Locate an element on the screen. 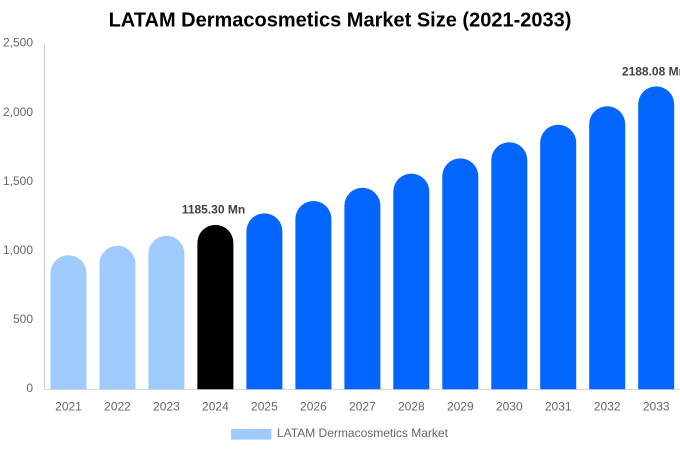  svg-text: 2023 is located at coordinates (166, 406).